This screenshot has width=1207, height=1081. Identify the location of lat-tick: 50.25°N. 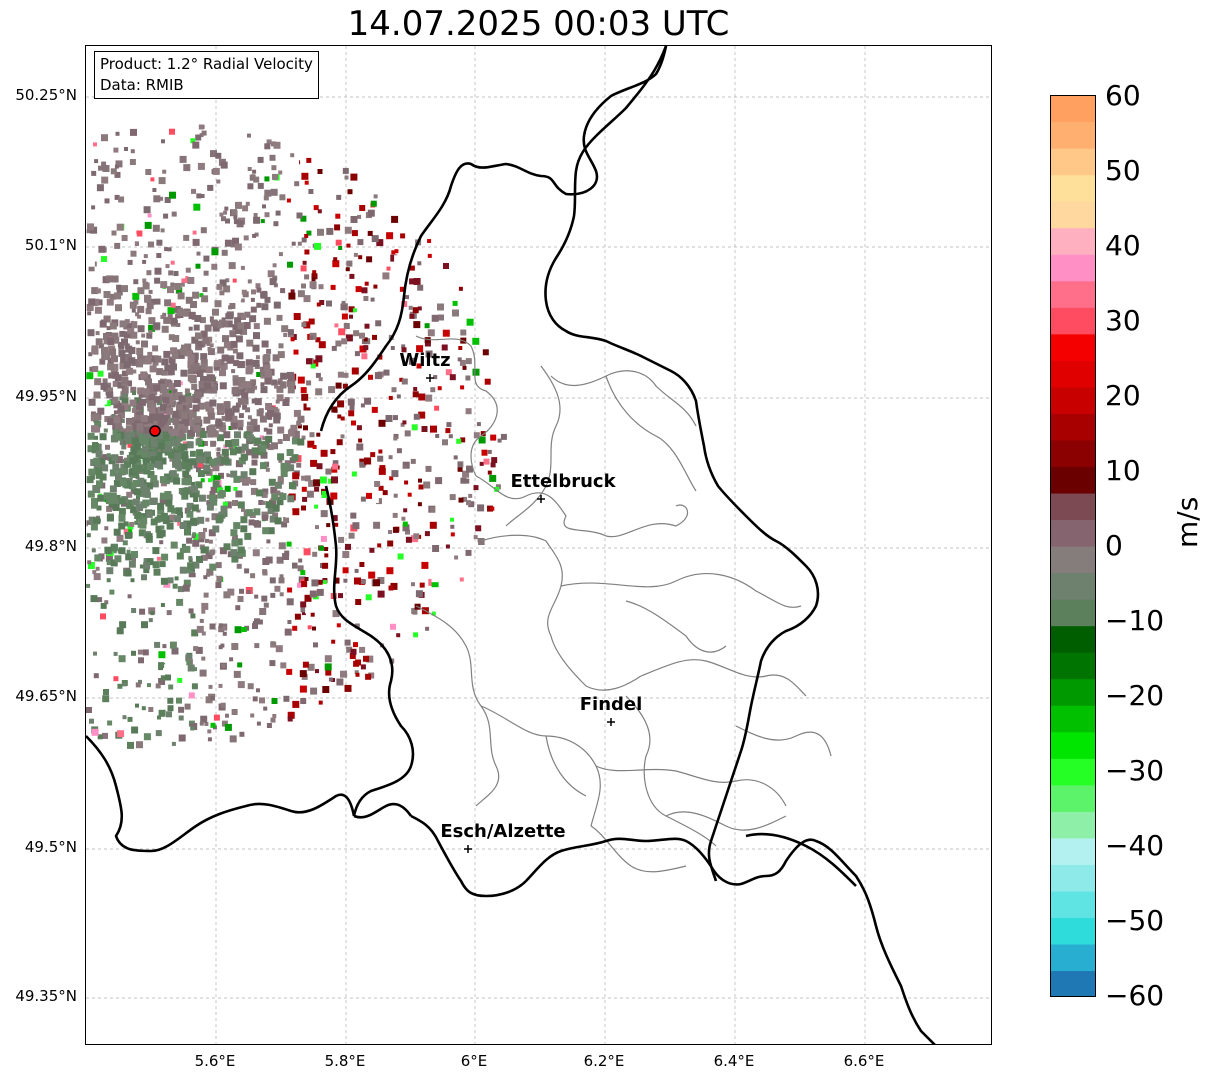
(46, 95).